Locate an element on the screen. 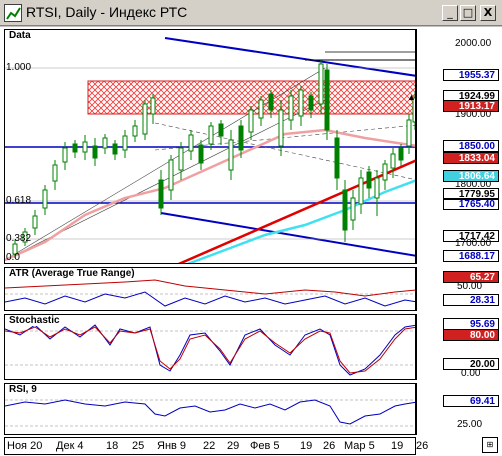  atr-red-line is located at coordinates (210, 288).